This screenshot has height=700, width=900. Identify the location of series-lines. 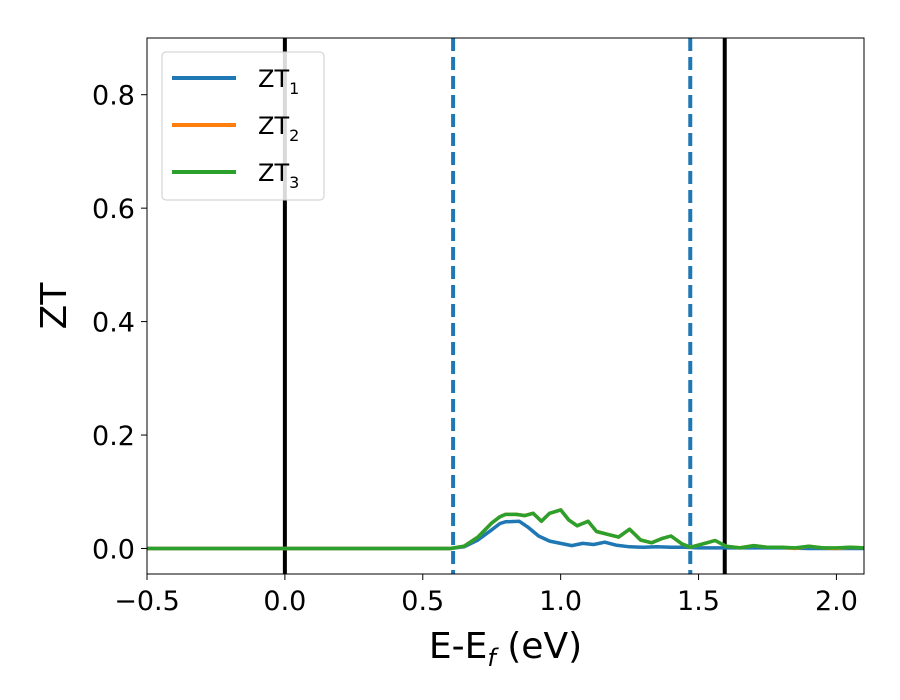
(506, 529).